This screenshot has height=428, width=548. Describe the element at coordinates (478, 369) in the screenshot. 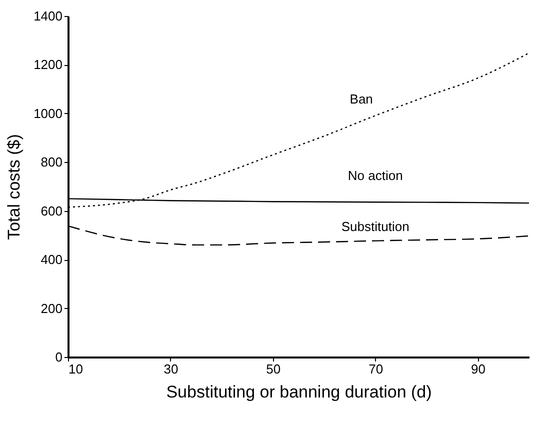

I see `x-tick-label: 90` at that location.